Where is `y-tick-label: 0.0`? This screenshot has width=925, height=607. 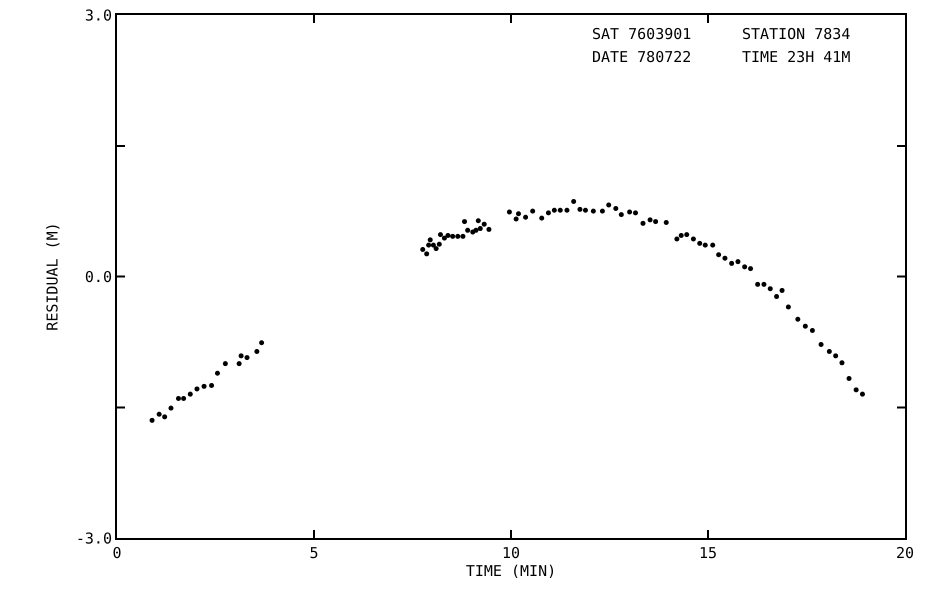 y-tick-label: 0.0 is located at coordinates (98, 277).